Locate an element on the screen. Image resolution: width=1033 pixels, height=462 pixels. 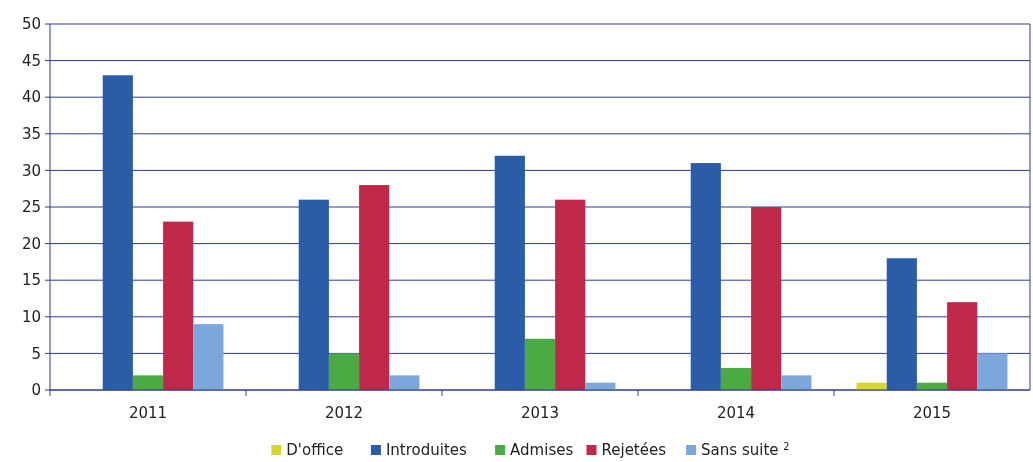
legend-label: Admises is located at coordinates (542, 450).